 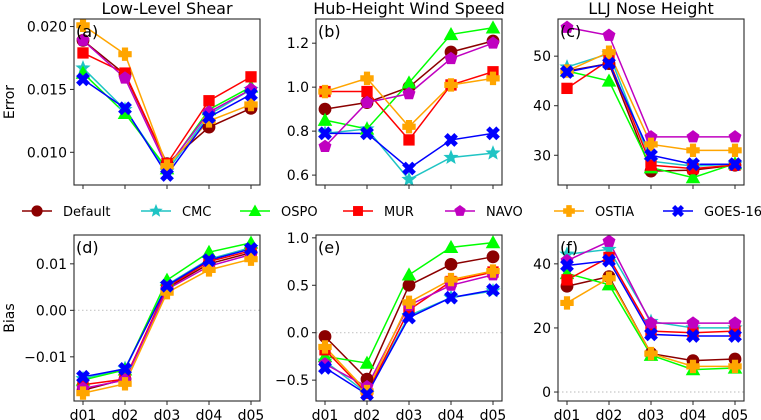 What do you see at coordinates (51, 311) in the screenshot?
I see `y-tick-label: 0.00` at bounding box center [51, 311].